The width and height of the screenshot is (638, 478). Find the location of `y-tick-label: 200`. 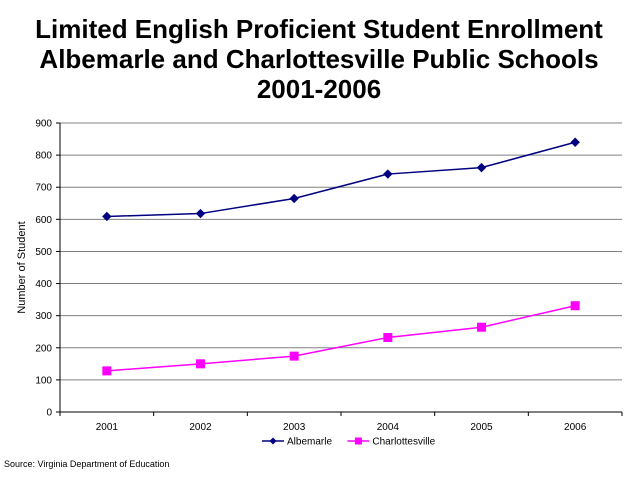

y-tick-label: 200 is located at coordinates (43, 348).